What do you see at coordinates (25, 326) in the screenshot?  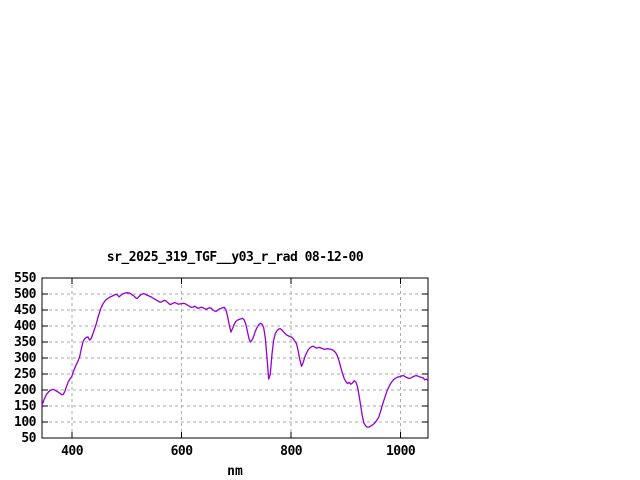 I see `y-tick-label: 400` at bounding box center [25, 326].